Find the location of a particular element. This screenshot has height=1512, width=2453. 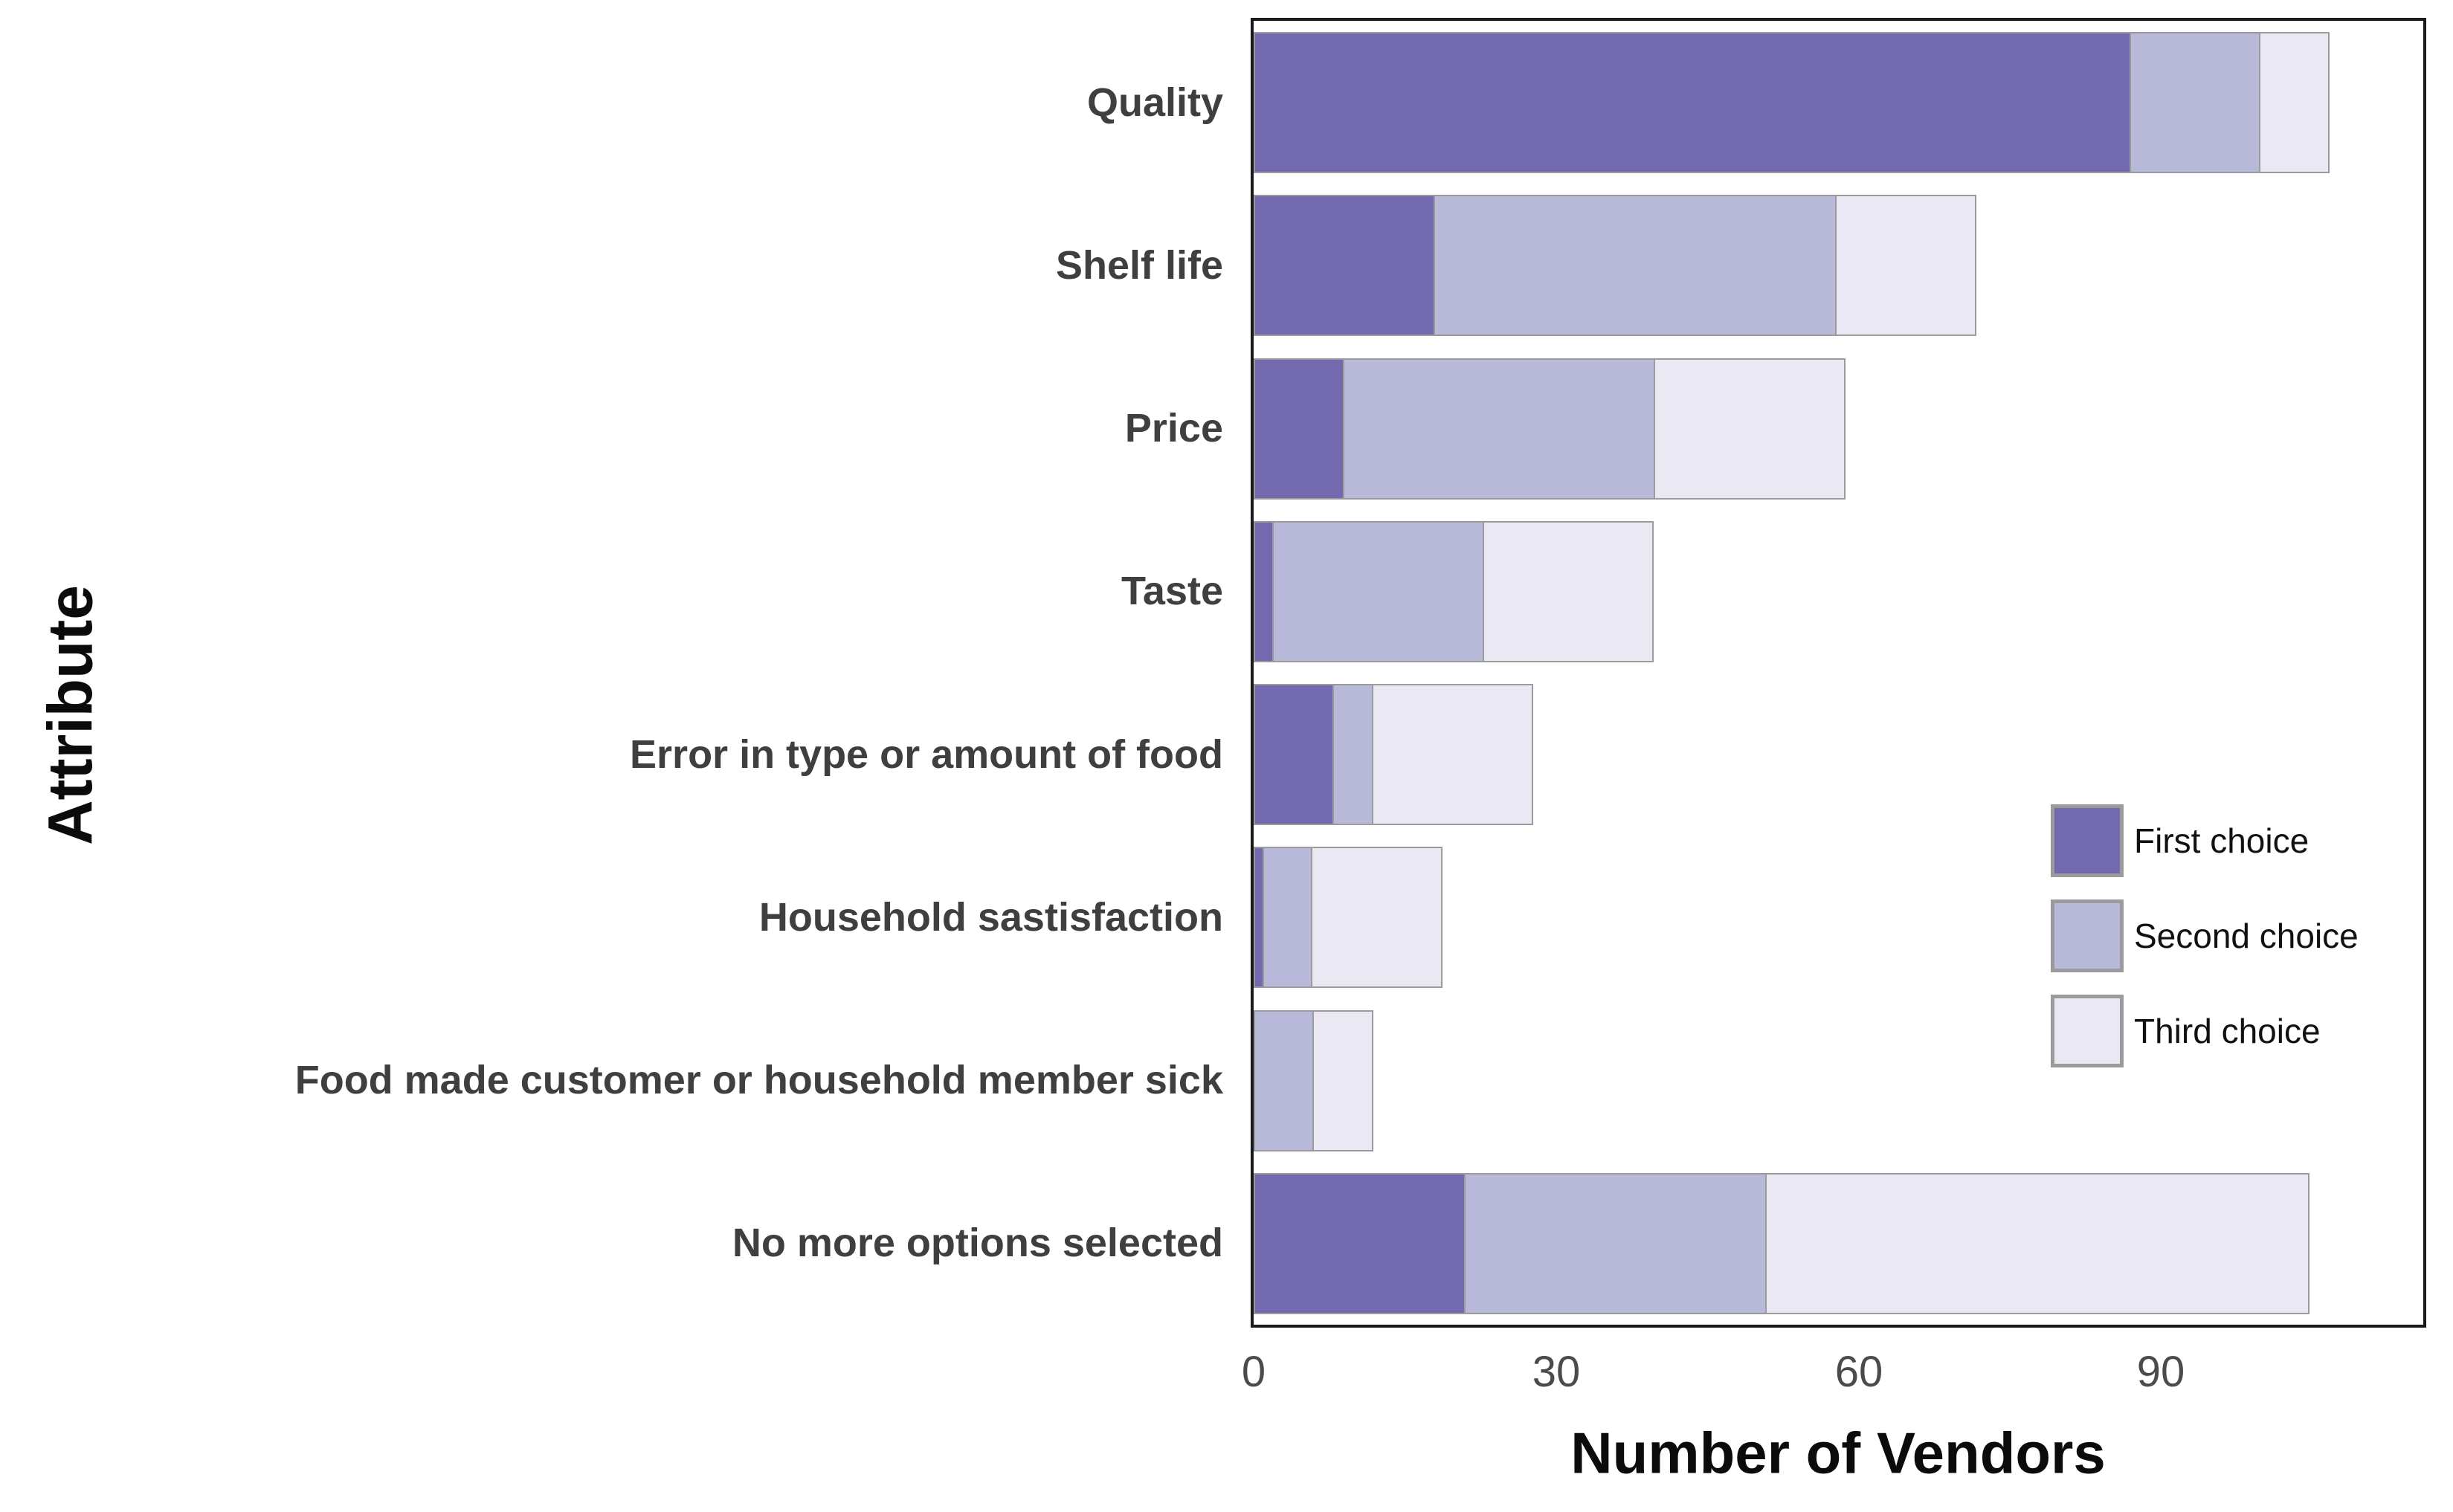

legend-item: First choice is located at coordinates (2180, 840).